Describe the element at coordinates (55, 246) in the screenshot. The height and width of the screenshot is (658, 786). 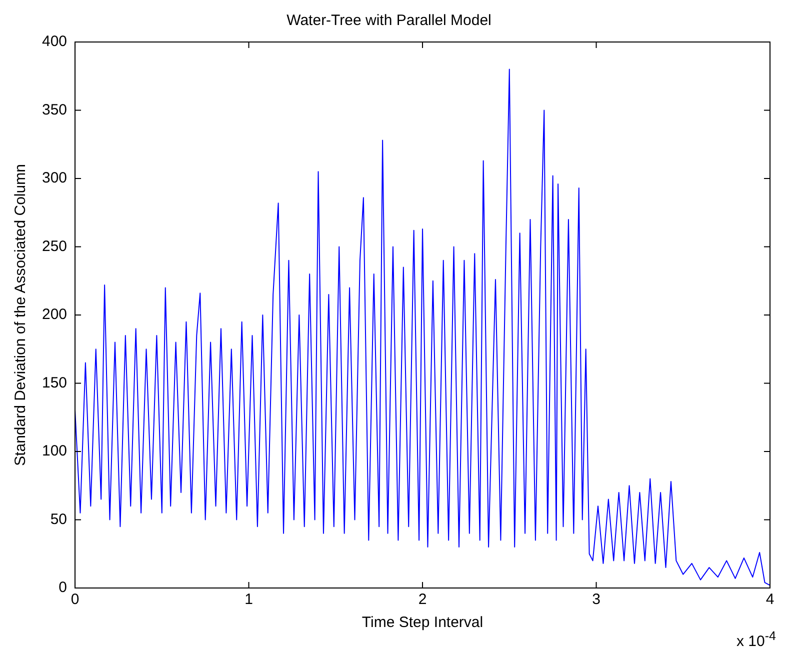
I see `y-tick-label: 250` at that location.